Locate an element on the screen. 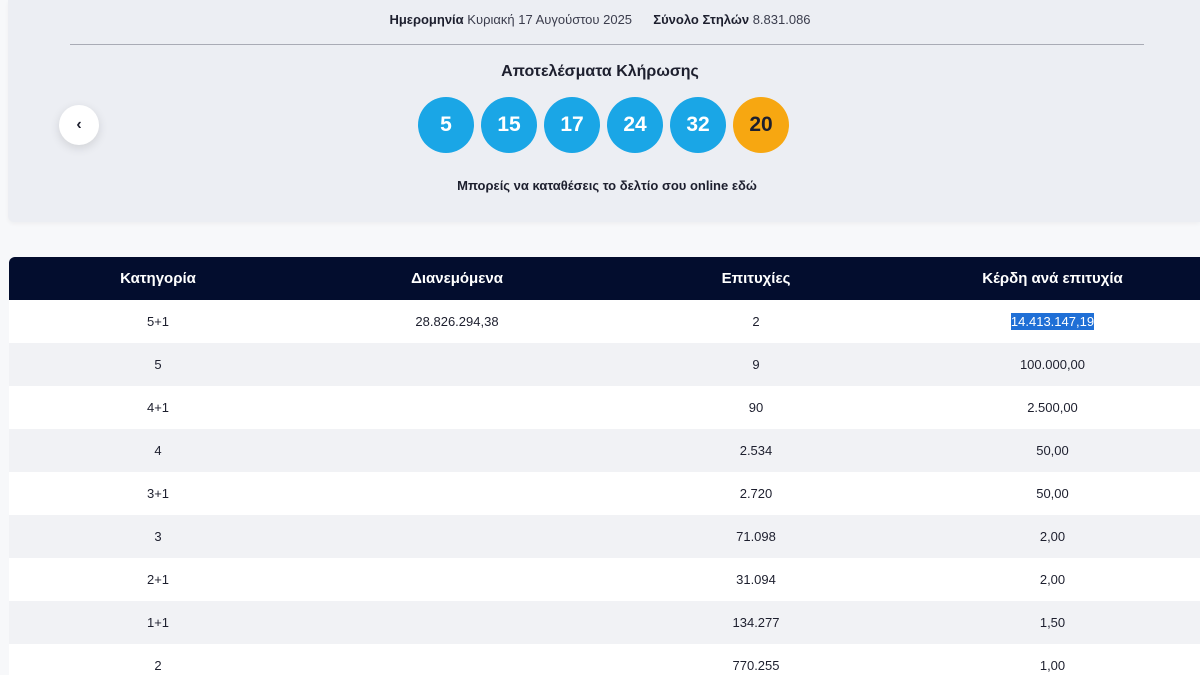 The image size is (1200, 675). date-value: Κυριακή 17 Αυγούστου 2025 is located at coordinates (550, 19).